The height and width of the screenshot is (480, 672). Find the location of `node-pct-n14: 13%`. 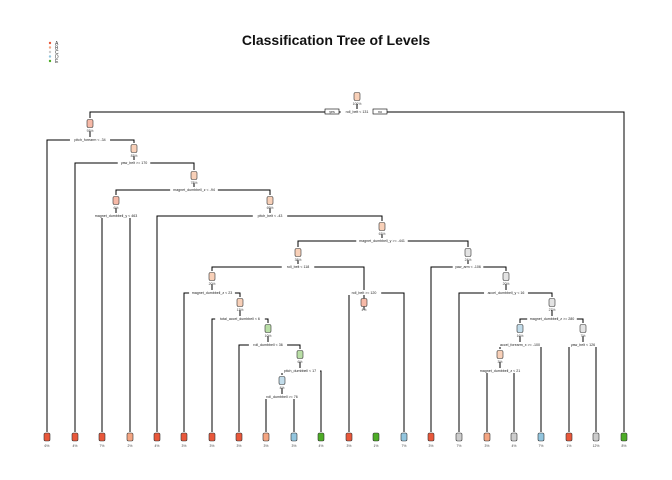

node-pct-n14: 13% is located at coordinates (240, 310).